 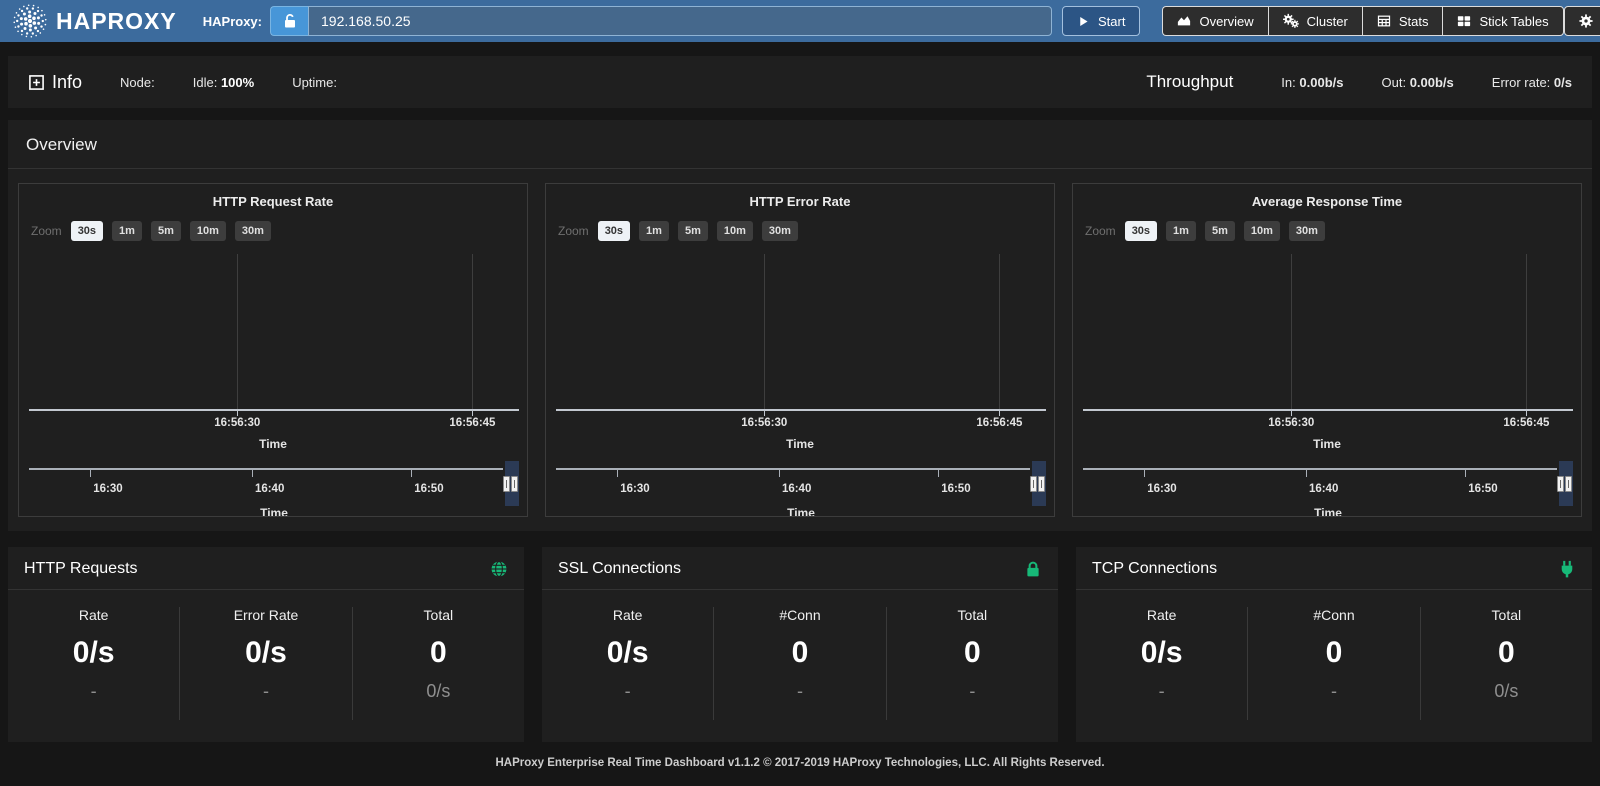 What do you see at coordinates (81, 568) in the screenshot?
I see `card-title: HTTP Requests` at bounding box center [81, 568].